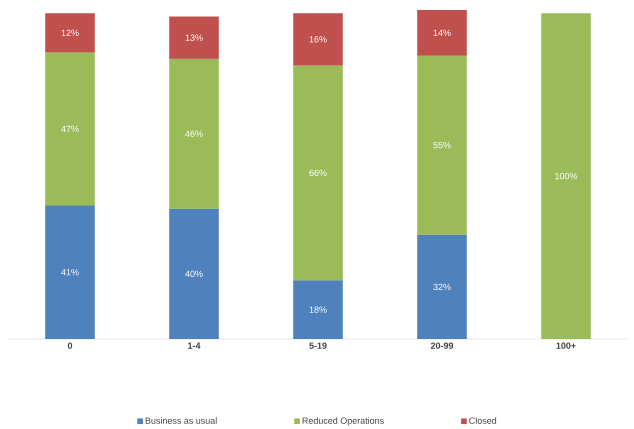 The width and height of the screenshot is (634, 429). I want to click on data-label: 12%, so click(70, 33).